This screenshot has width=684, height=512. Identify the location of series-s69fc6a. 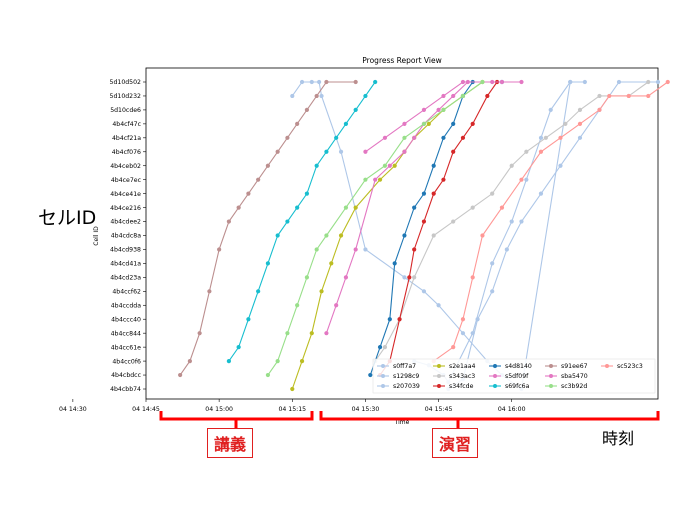
(302, 221).